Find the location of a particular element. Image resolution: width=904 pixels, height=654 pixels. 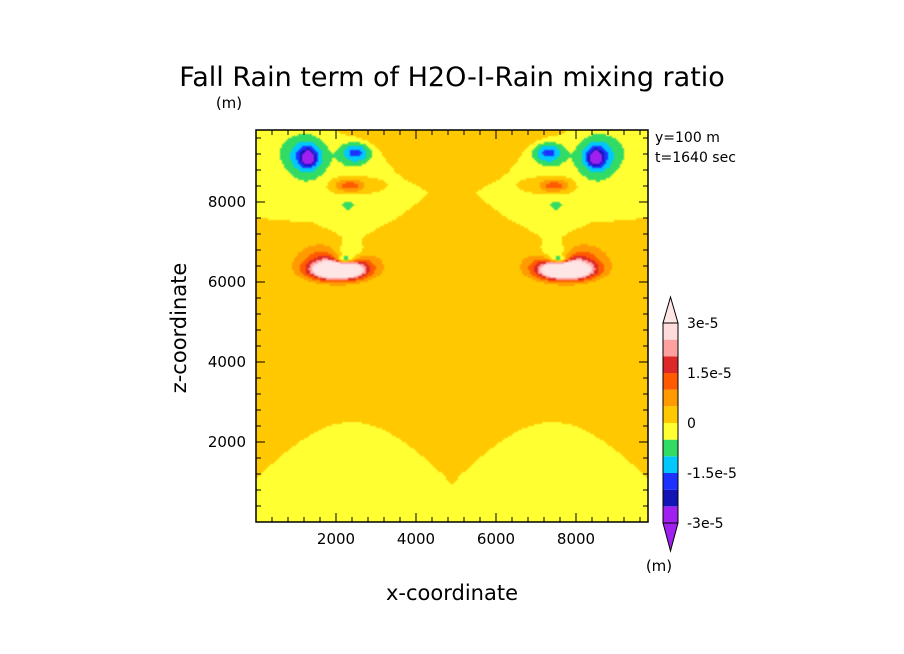

x-axis-label: x-coordinate is located at coordinates (452, 593).